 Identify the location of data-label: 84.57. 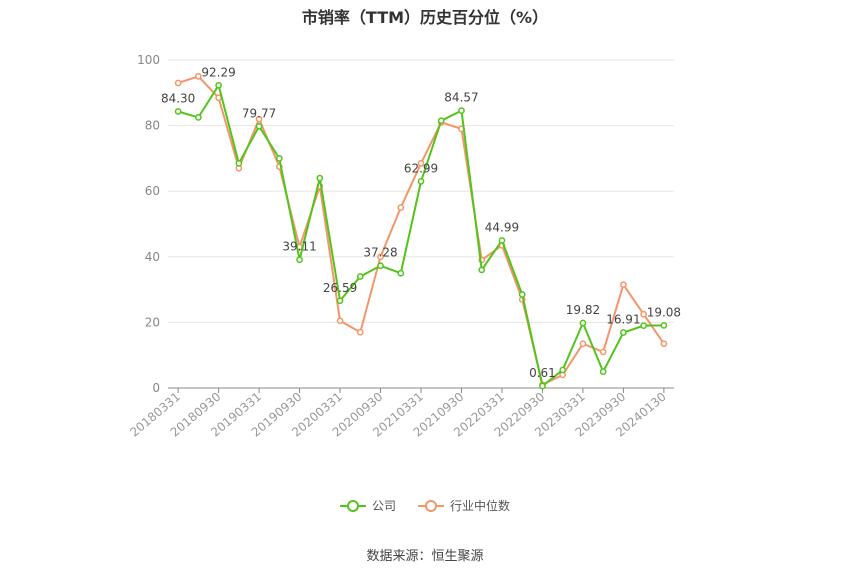
(461, 98).